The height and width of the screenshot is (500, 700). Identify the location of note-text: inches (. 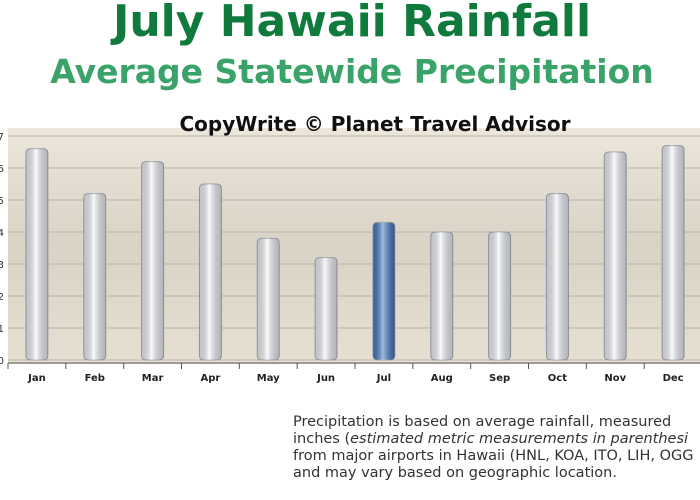
(322, 439).